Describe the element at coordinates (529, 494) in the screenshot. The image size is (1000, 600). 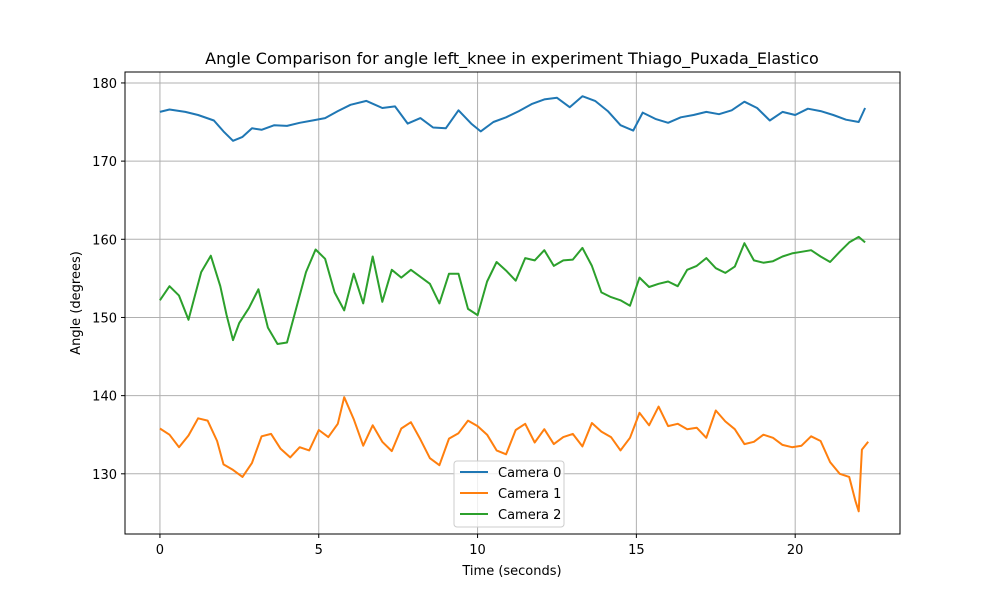
I see `legend-label-camera-1: Camera 1` at that location.